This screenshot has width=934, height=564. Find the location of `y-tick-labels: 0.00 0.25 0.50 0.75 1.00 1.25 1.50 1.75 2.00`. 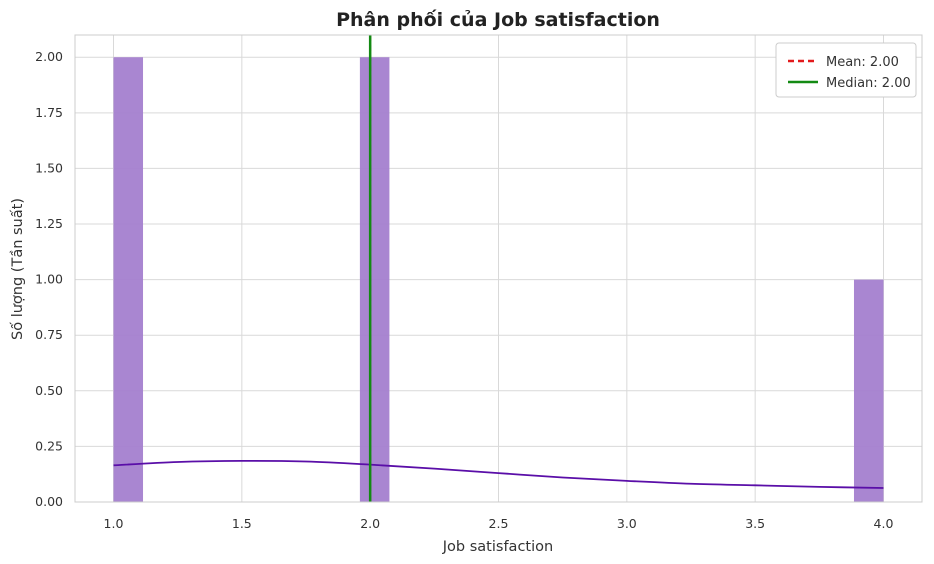

y-tick-labels: 0.00 0.25 0.50 0.75 1.00 1.25 1.50 1.75 2.00 is located at coordinates (49, 279).